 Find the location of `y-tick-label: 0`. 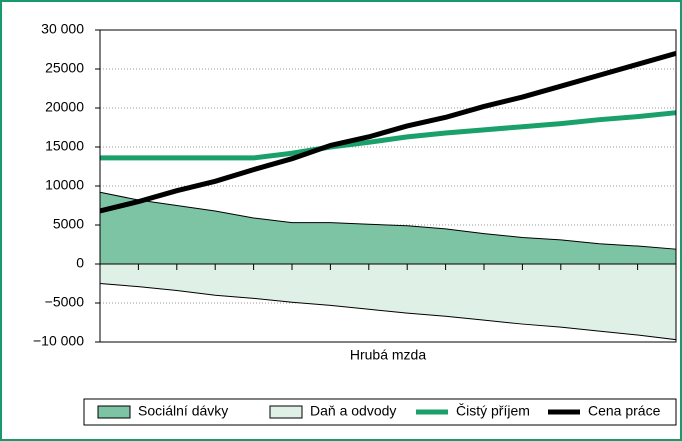

y-tick-label: 0 is located at coordinates (80, 263).